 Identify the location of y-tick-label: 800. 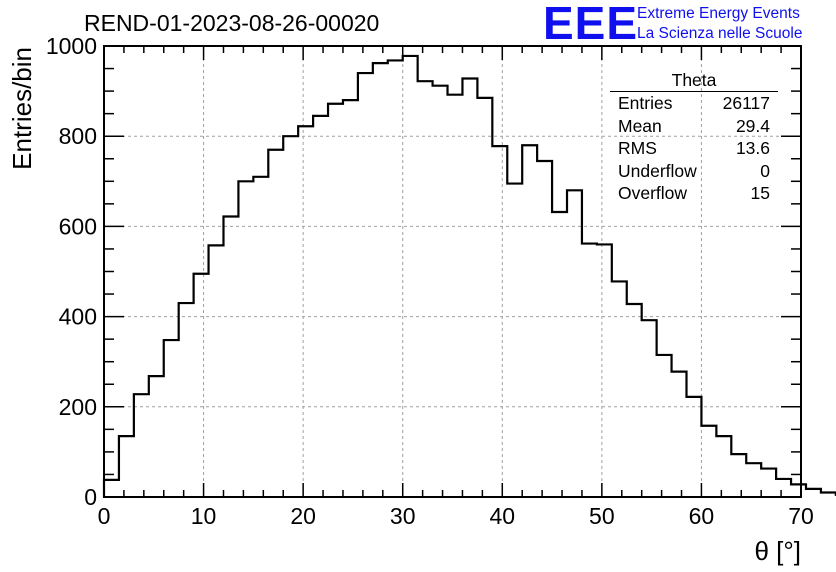
(78, 136).